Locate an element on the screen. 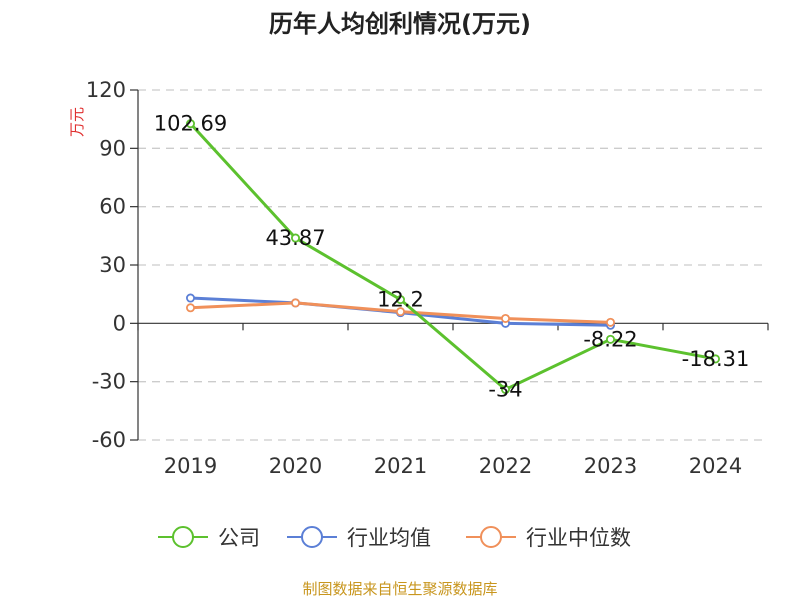  x-tick-label: 2021 is located at coordinates (400, 466).